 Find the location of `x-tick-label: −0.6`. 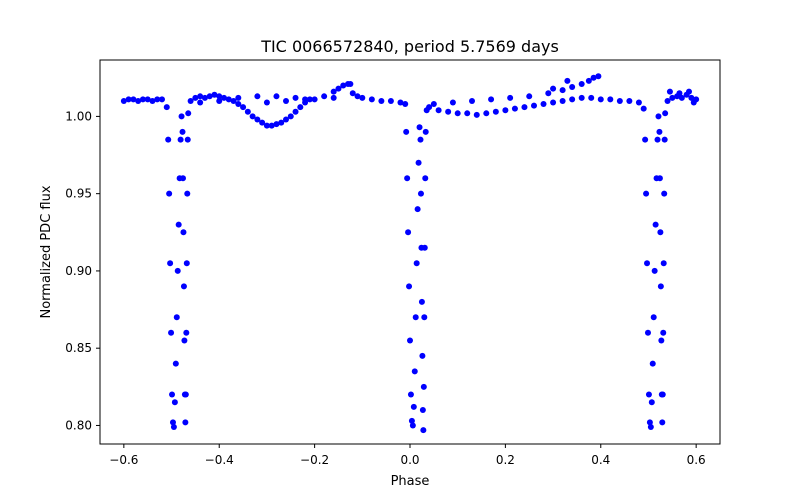

x-tick-label: −0.6 is located at coordinates (123, 460).